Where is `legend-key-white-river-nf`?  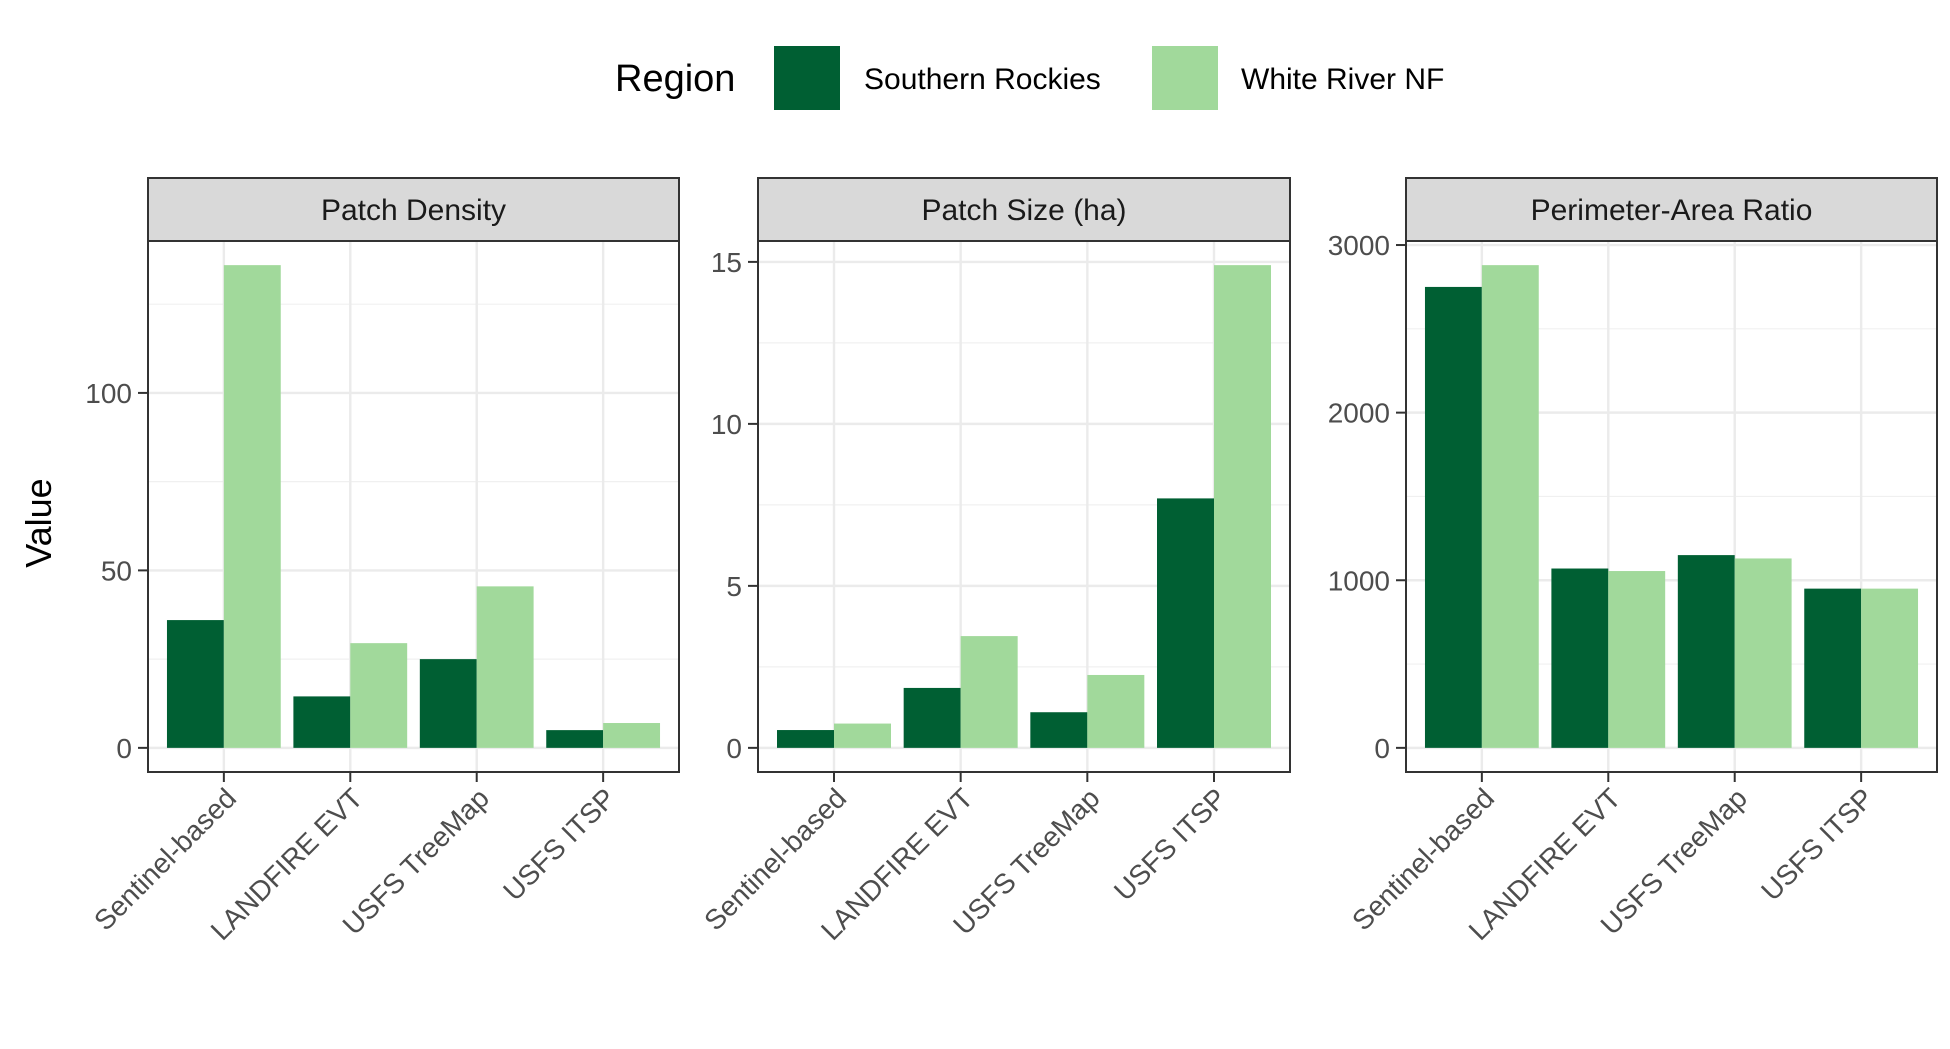 legend-key-white-river-nf is located at coordinates (1185, 78).